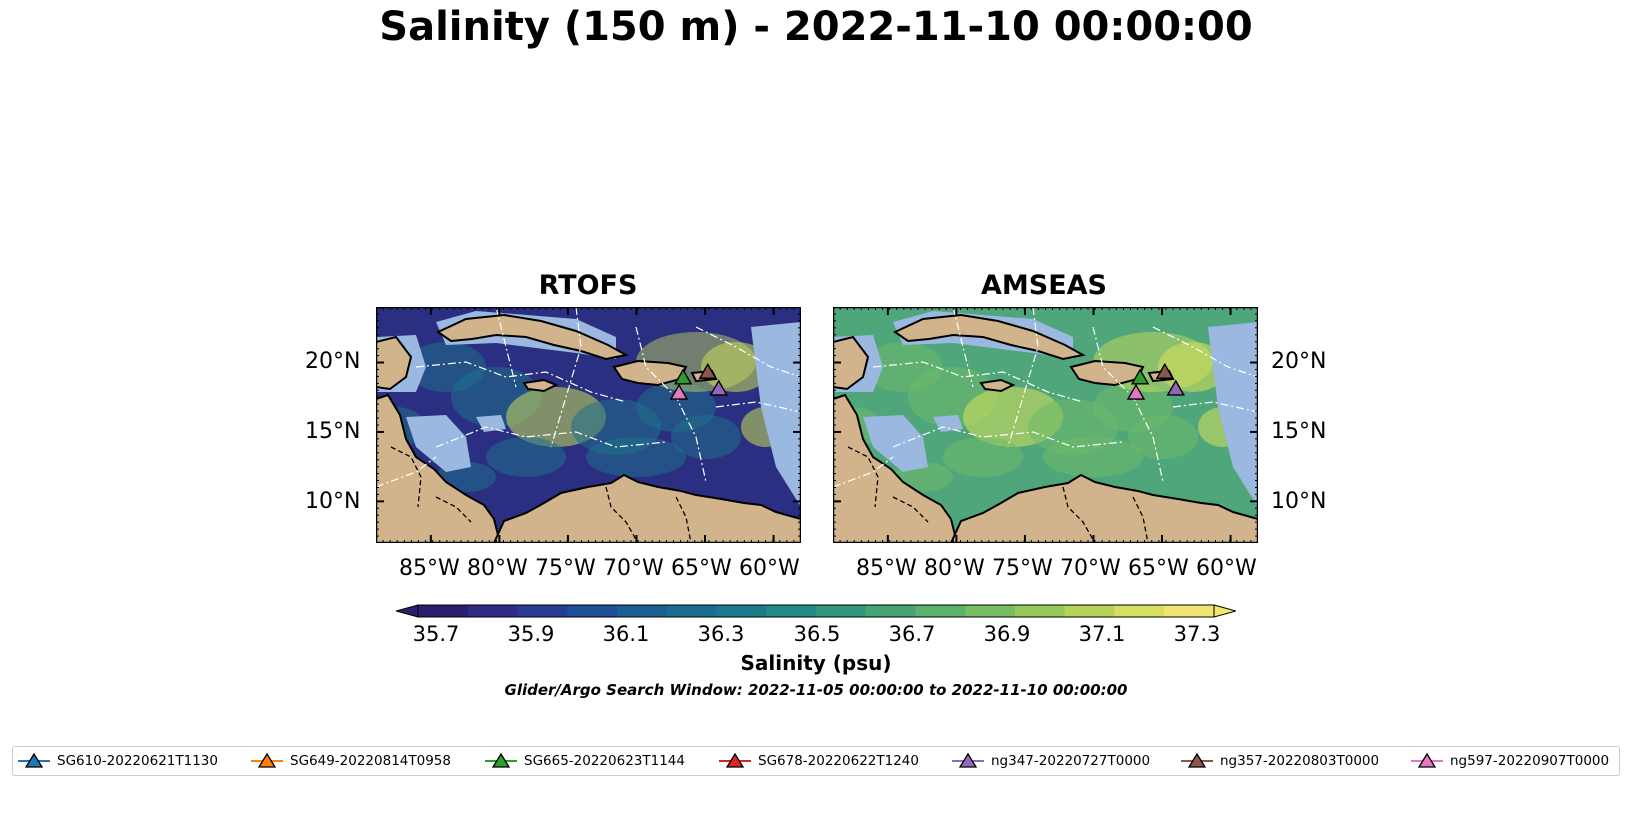 This screenshot has width=1632, height=827. I want to click on lon-tick-right-60w: 60°W, so click(1226, 568).